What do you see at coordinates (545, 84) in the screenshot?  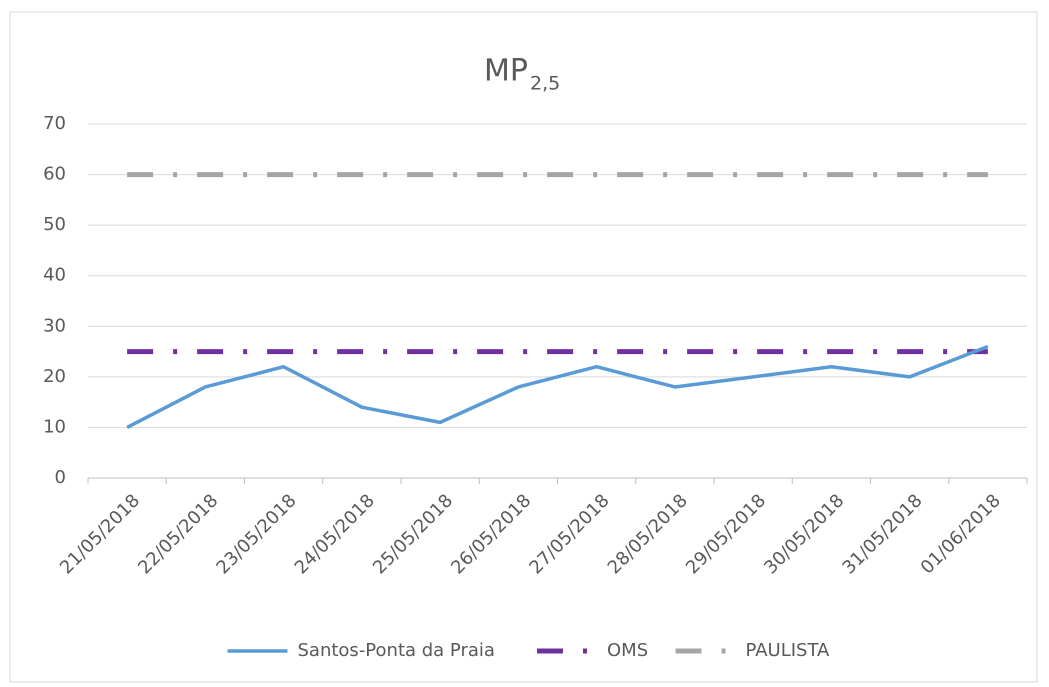 I see `chart-title-subscript: 2,5` at bounding box center [545, 84].